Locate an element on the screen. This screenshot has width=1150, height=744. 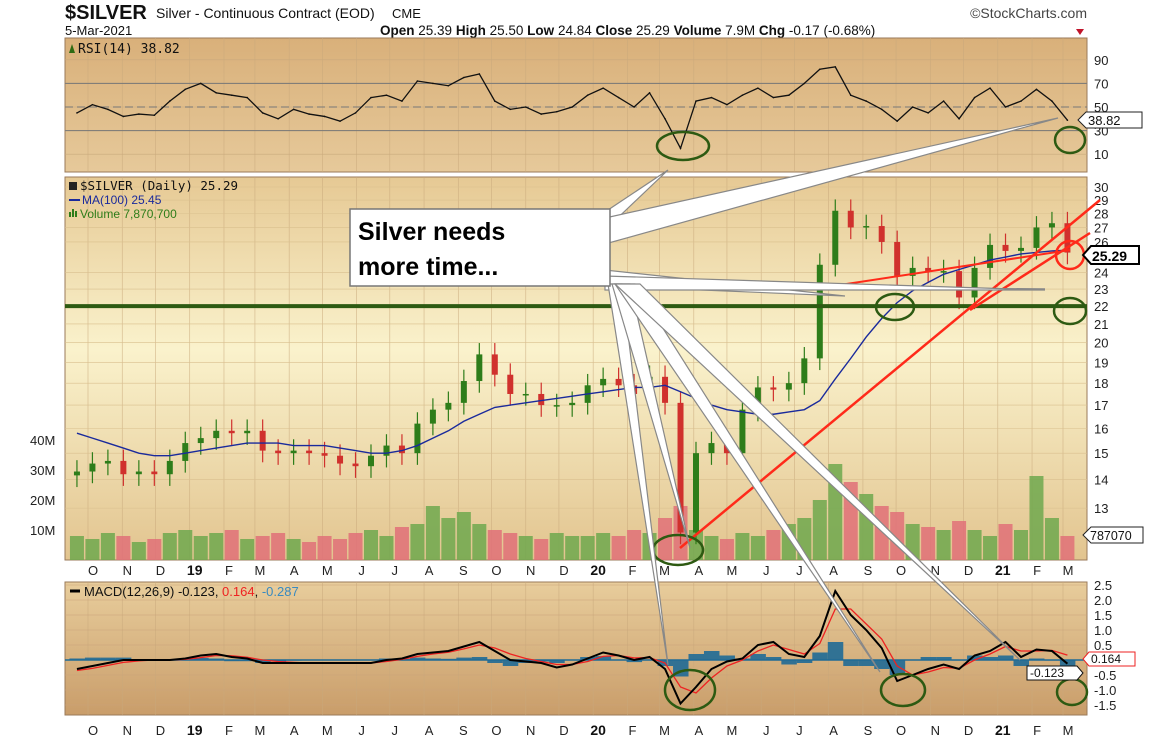
hist-legend-value: -0.287 is located at coordinates (280, 591).